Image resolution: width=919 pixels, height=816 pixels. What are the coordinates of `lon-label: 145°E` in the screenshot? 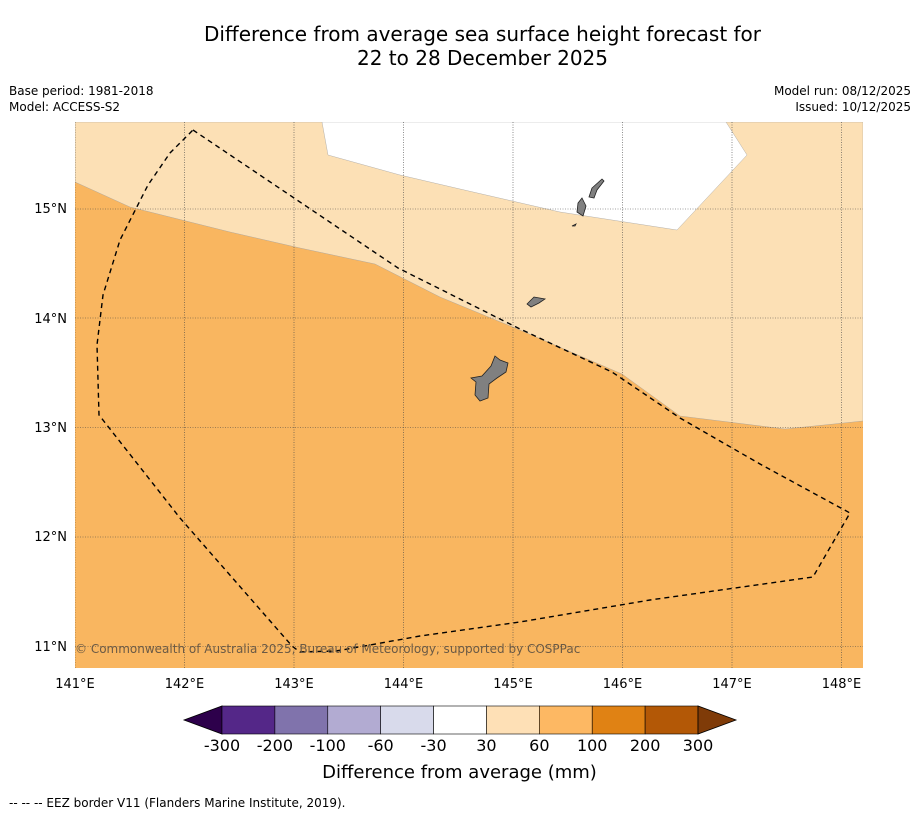 It's located at (513, 684).